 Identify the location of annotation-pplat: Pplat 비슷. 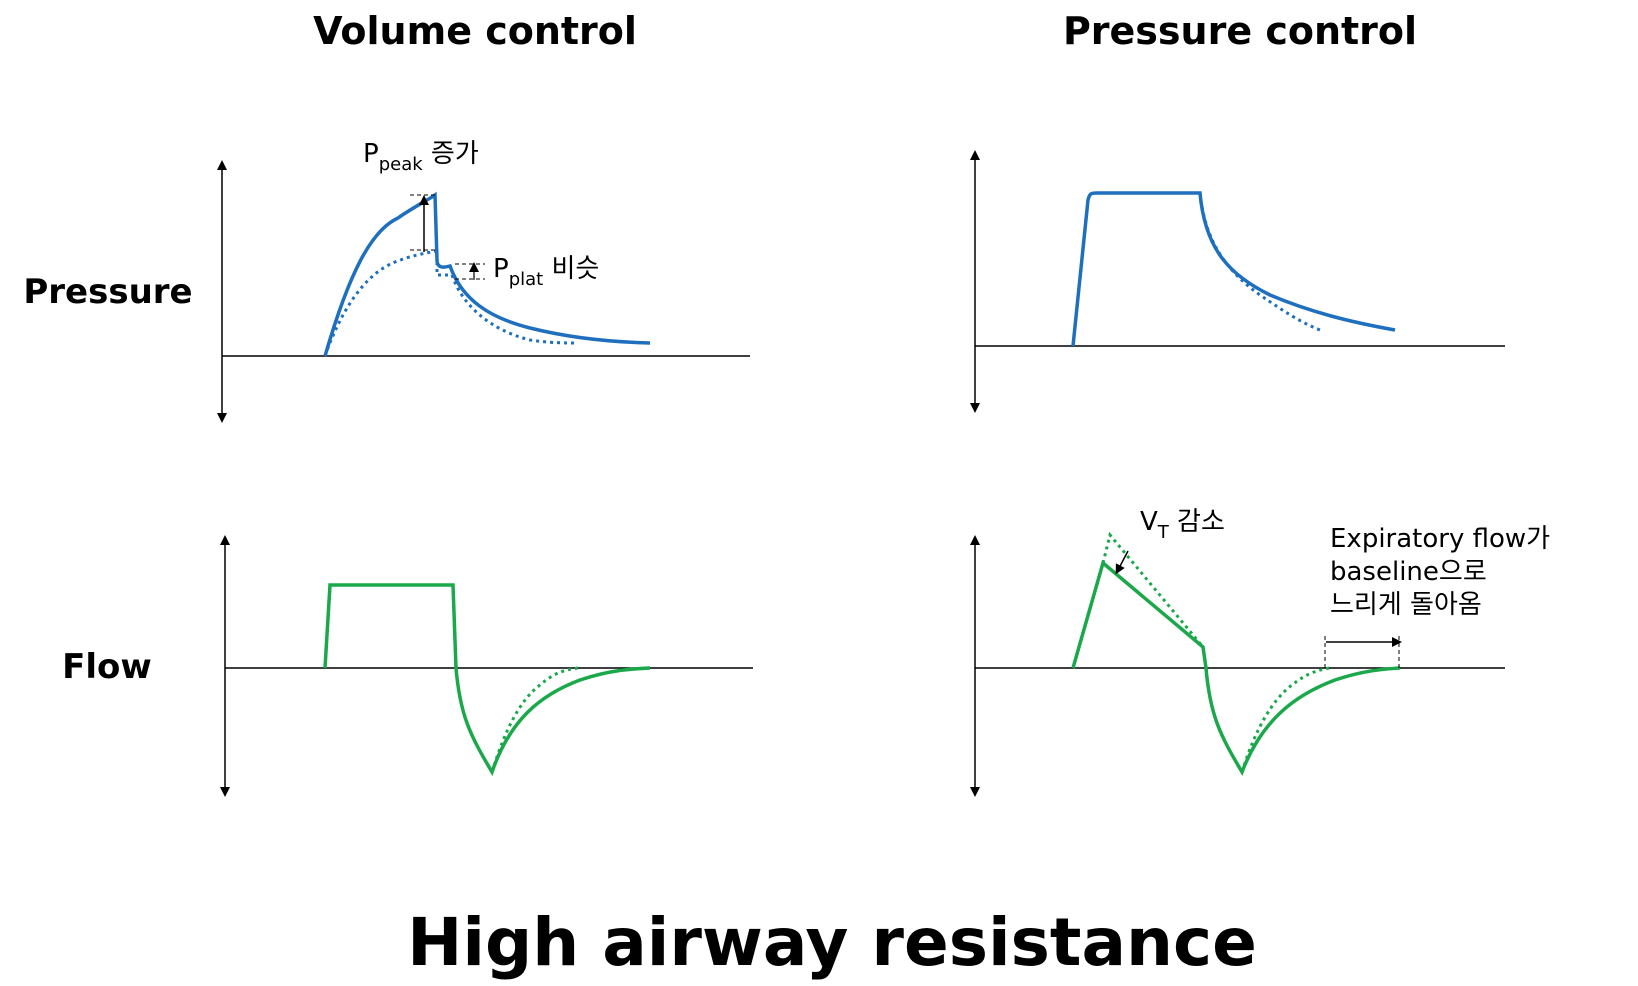
(546, 272).